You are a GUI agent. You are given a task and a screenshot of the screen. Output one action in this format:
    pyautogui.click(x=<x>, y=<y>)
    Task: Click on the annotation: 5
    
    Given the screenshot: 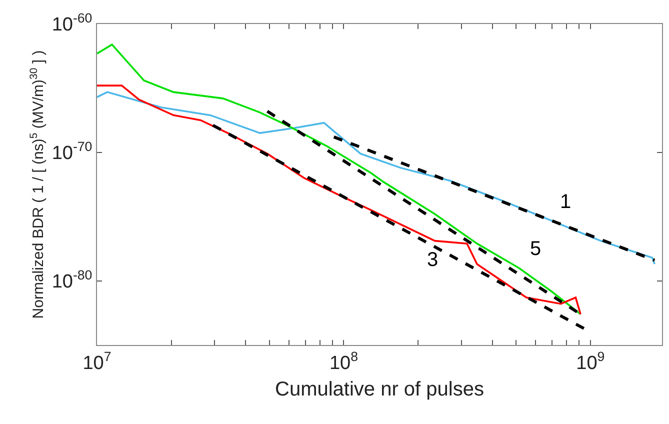 What is the action you would take?
    pyautogui.click(x=536, y=249)
    